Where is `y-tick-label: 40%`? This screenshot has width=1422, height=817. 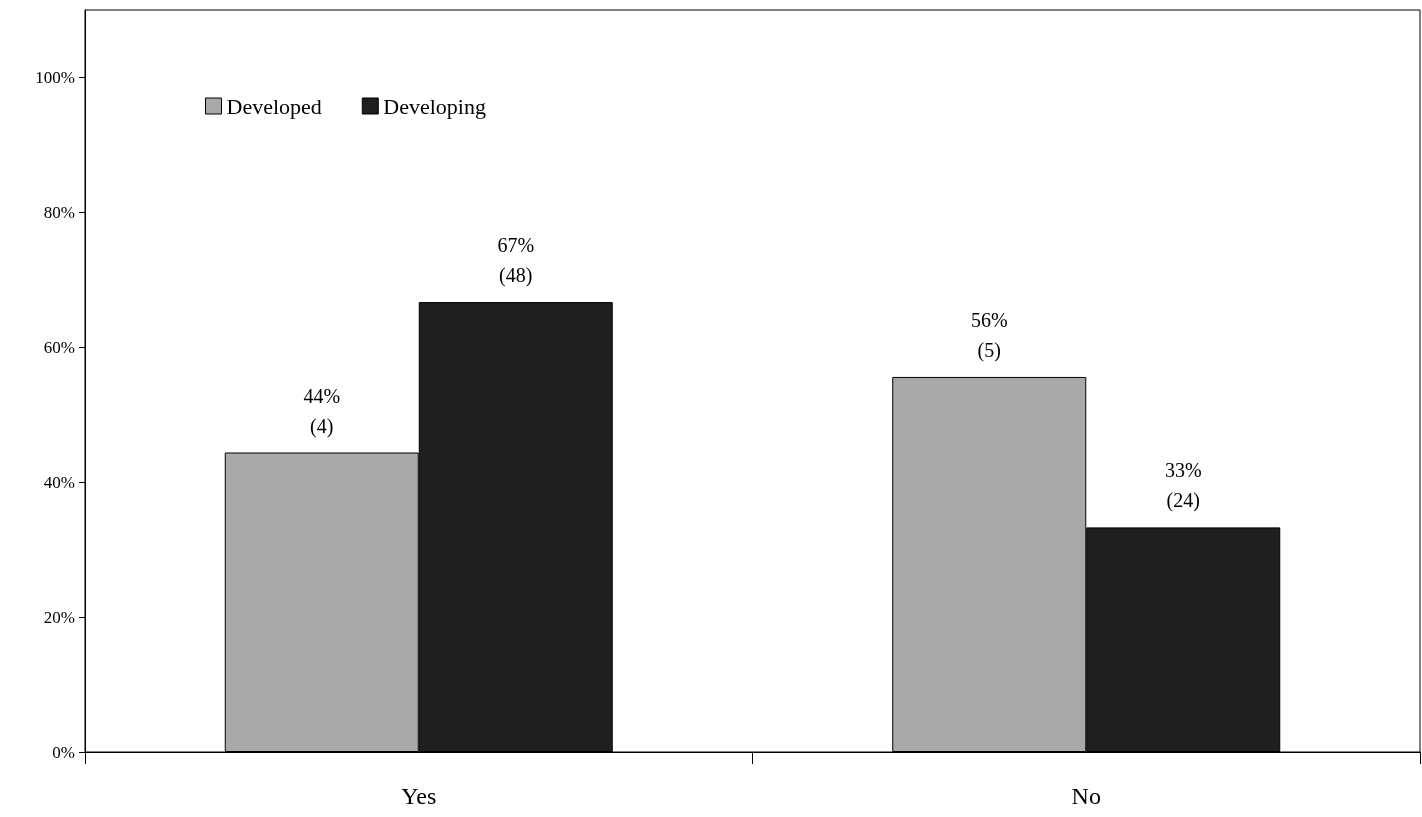
y-tick-label: 40% is located at coordinates (59, 482).